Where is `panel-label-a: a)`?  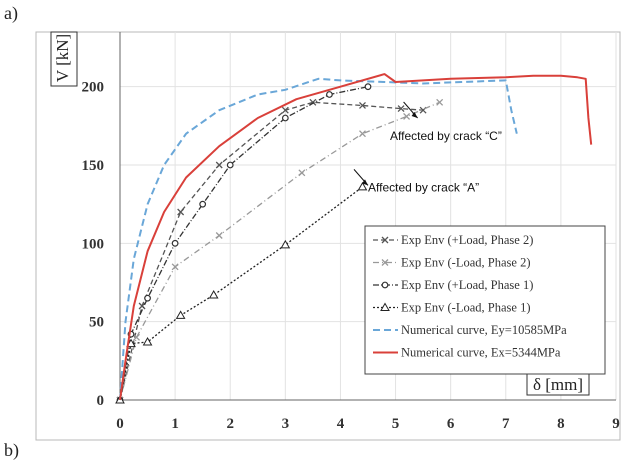 panel-label-a: a) is located at coordinates (11, 13).